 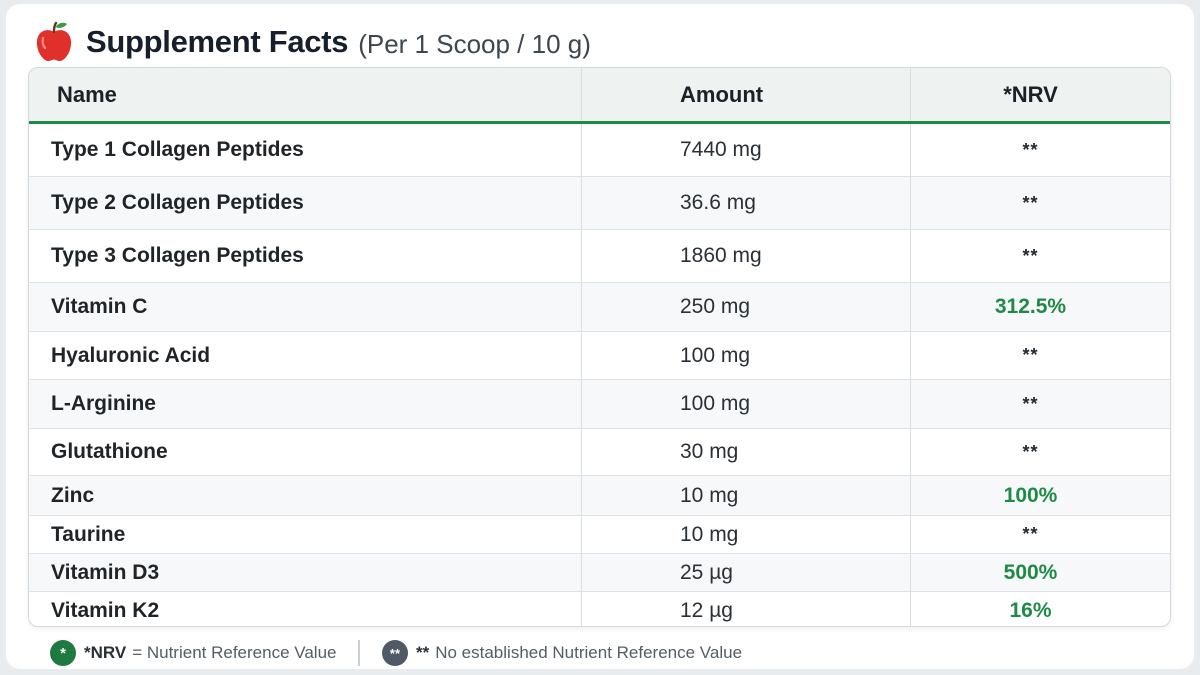 What do you see at coordinates (359, 653) in the screenshot?
I see `legend-divider` at bounding box center [359, 653].